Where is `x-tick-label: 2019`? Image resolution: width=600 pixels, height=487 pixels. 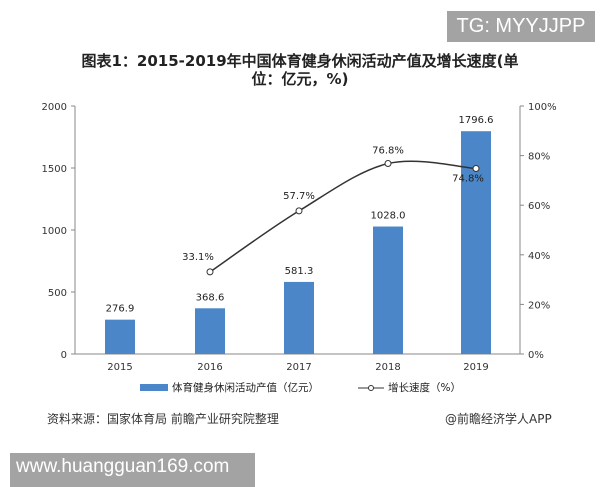 x-tick-label: 2019 is located at coordinates (475, 367).